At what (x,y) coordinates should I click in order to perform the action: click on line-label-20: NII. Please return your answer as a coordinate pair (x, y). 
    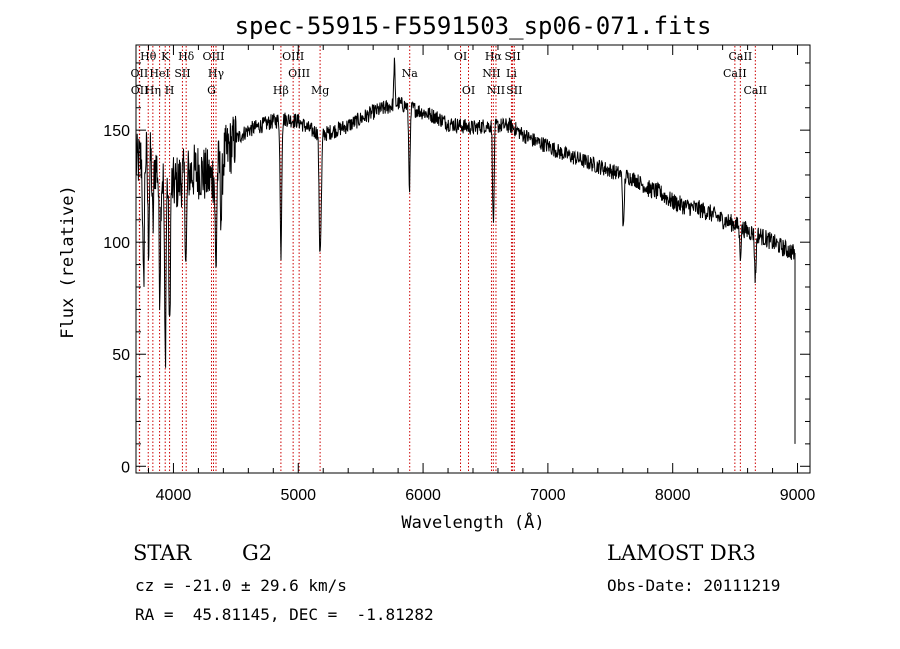
    Looking at the image, I should click on (491, 73).